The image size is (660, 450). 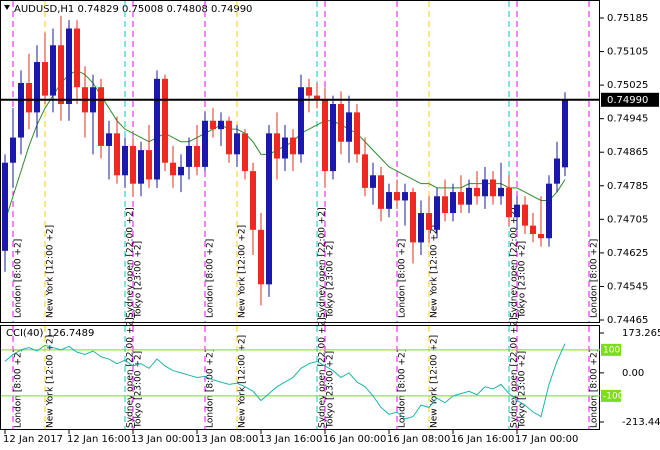 I want to click on menu-arrow, so click(x=7, y=7).